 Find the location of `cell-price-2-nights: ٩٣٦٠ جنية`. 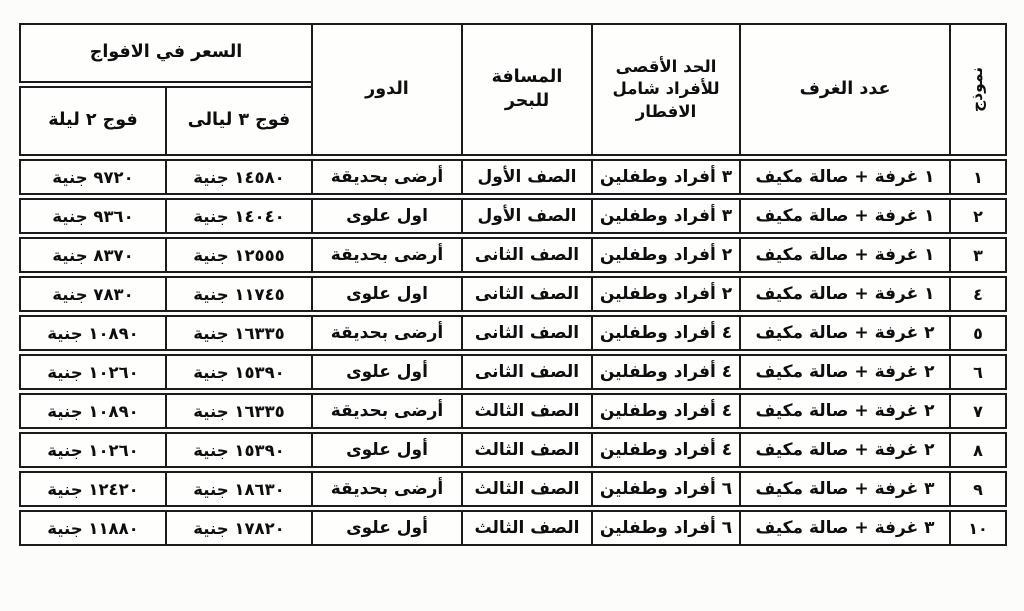

cell-price-2-nights: ٩٣٦٠ جنية is located at coordinates (92, 216).